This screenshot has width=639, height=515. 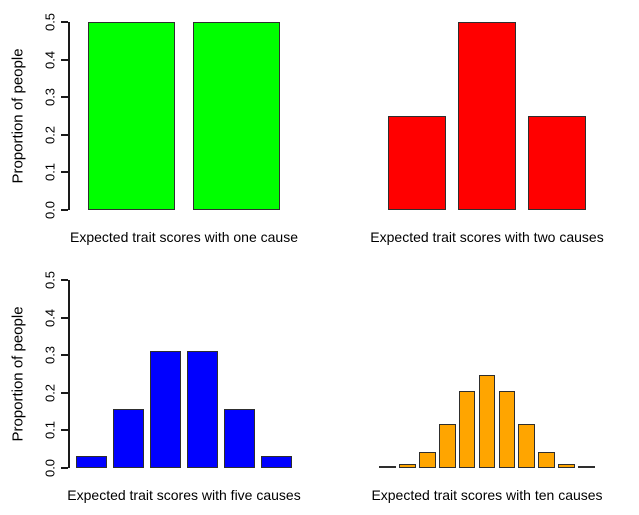 I want to click on x-axis-label: Expected trait scores with five causes, so click(x=184, y=495).